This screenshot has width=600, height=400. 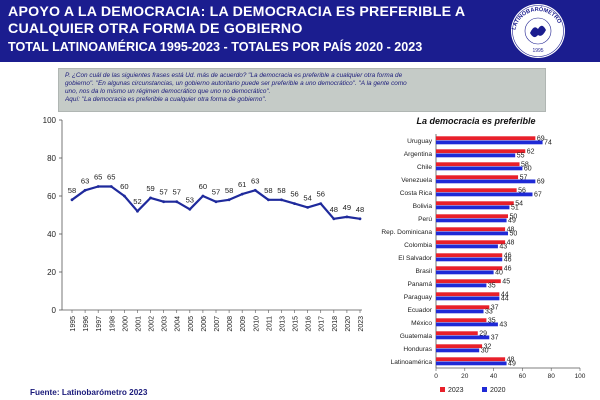 I want to click on data-label: 49, so click(x=347, y=207).